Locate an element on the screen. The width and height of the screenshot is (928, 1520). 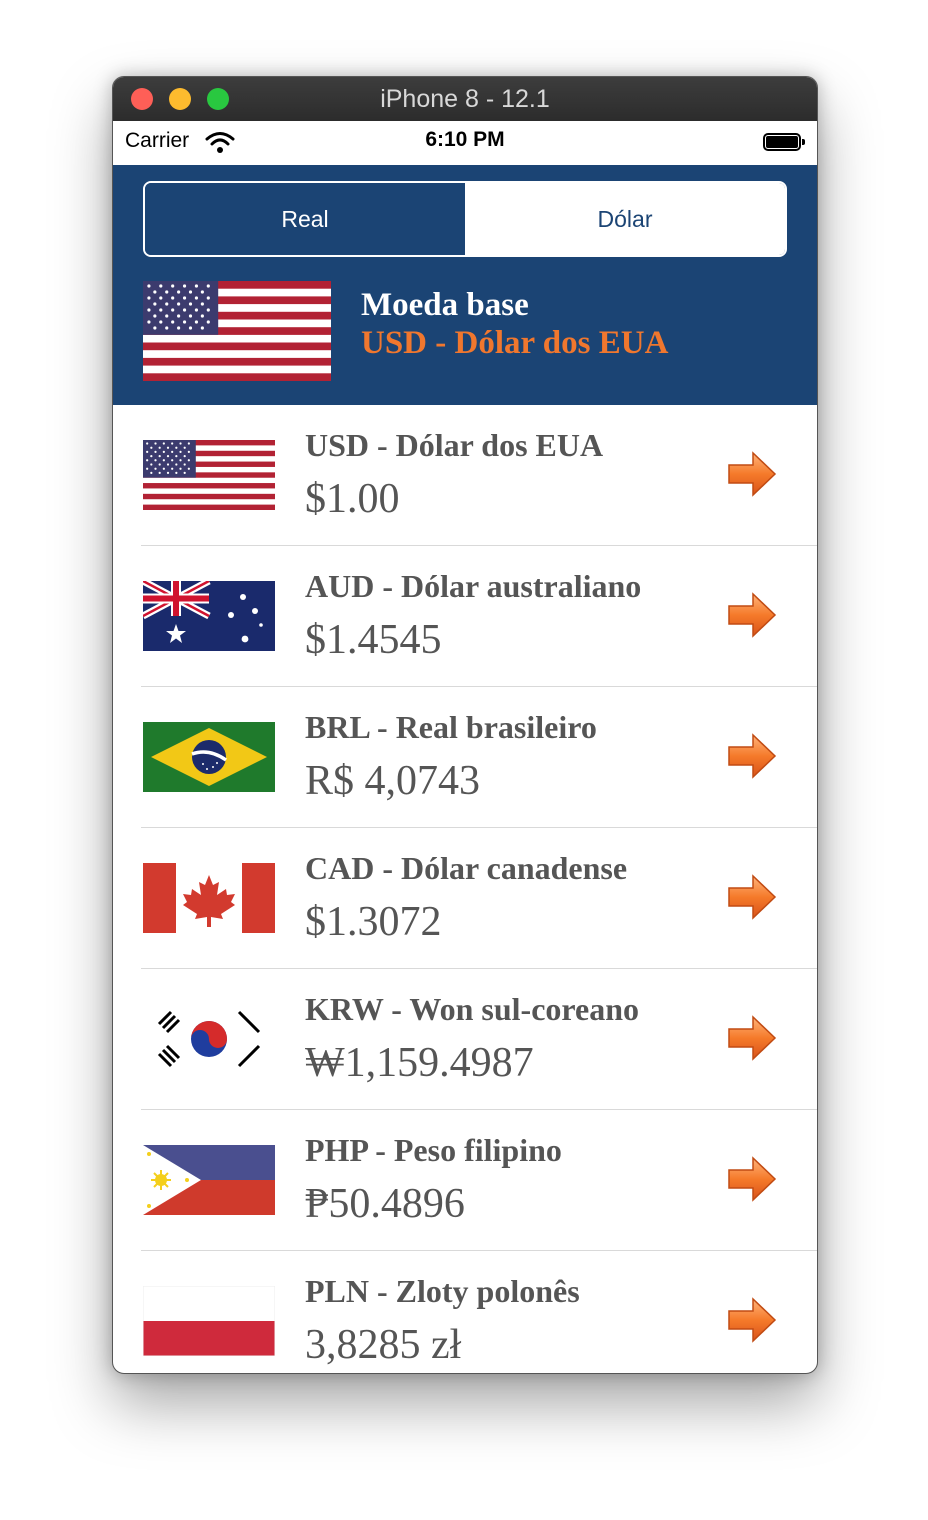
carrier-label: Carrier is located at coordinates (157, 140).